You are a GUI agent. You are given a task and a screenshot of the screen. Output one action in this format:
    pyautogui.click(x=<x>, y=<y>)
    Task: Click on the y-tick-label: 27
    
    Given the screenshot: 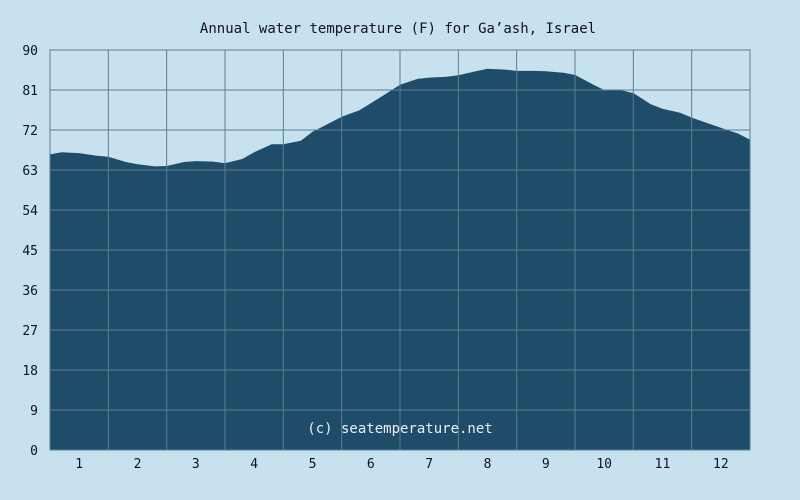 What is the action you would take?
    pyautogui.click(x=30, y=331)
    